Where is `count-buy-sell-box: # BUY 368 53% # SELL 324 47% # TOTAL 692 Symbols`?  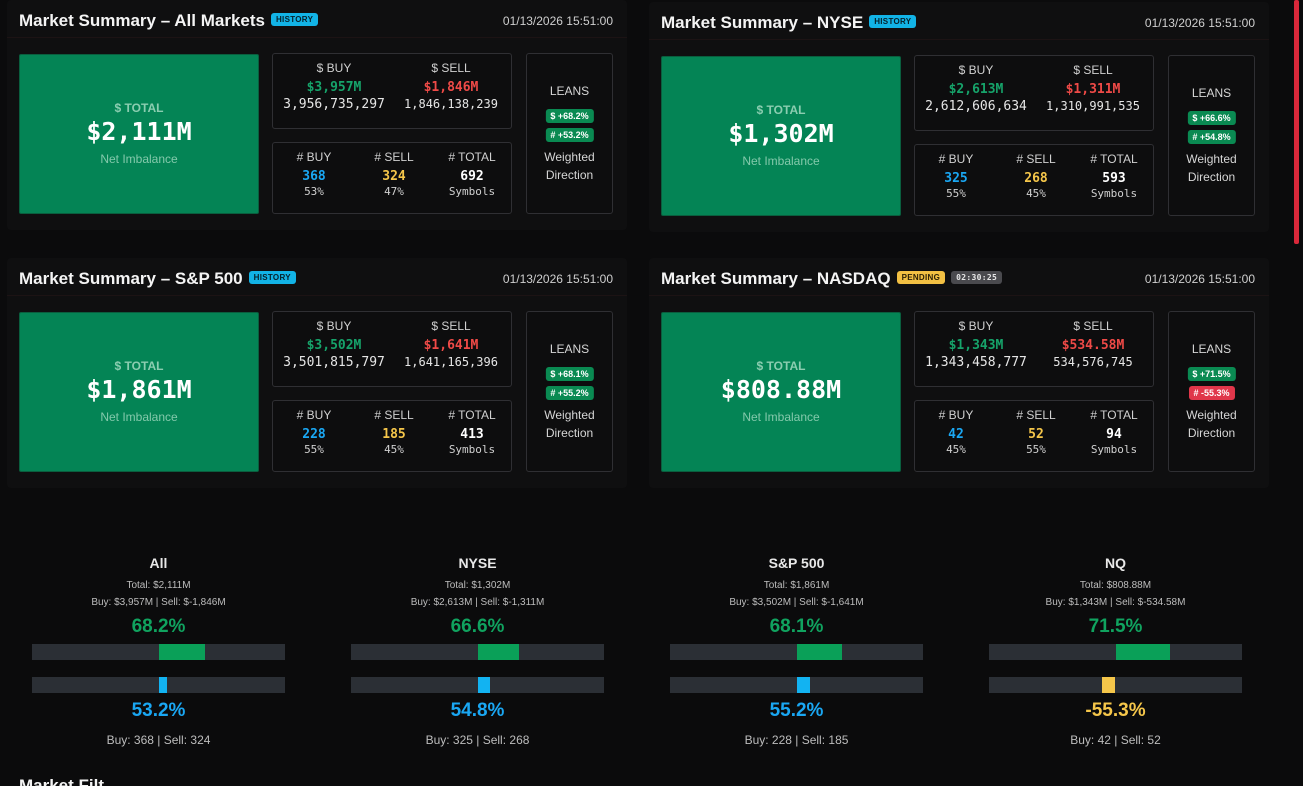
count-buy-sell-box: # BUY 368 53% # SELL 324 47% # TOTAL 692 Symbols is located at coordinates (392, 178).